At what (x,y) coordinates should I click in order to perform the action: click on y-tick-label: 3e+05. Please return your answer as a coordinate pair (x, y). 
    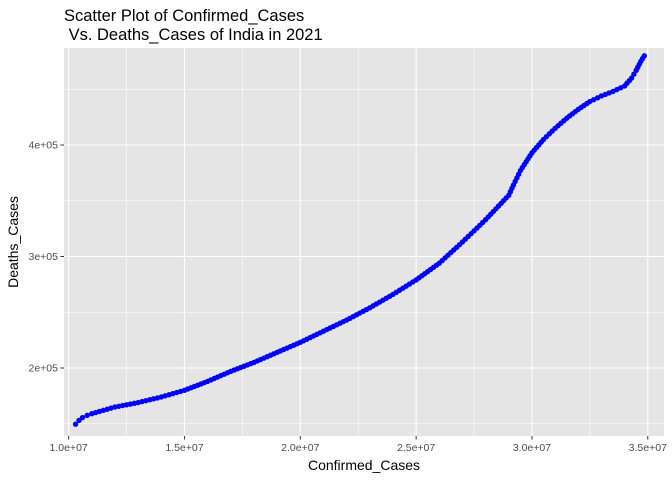
    Looking at the image, I should click on (44, 257).